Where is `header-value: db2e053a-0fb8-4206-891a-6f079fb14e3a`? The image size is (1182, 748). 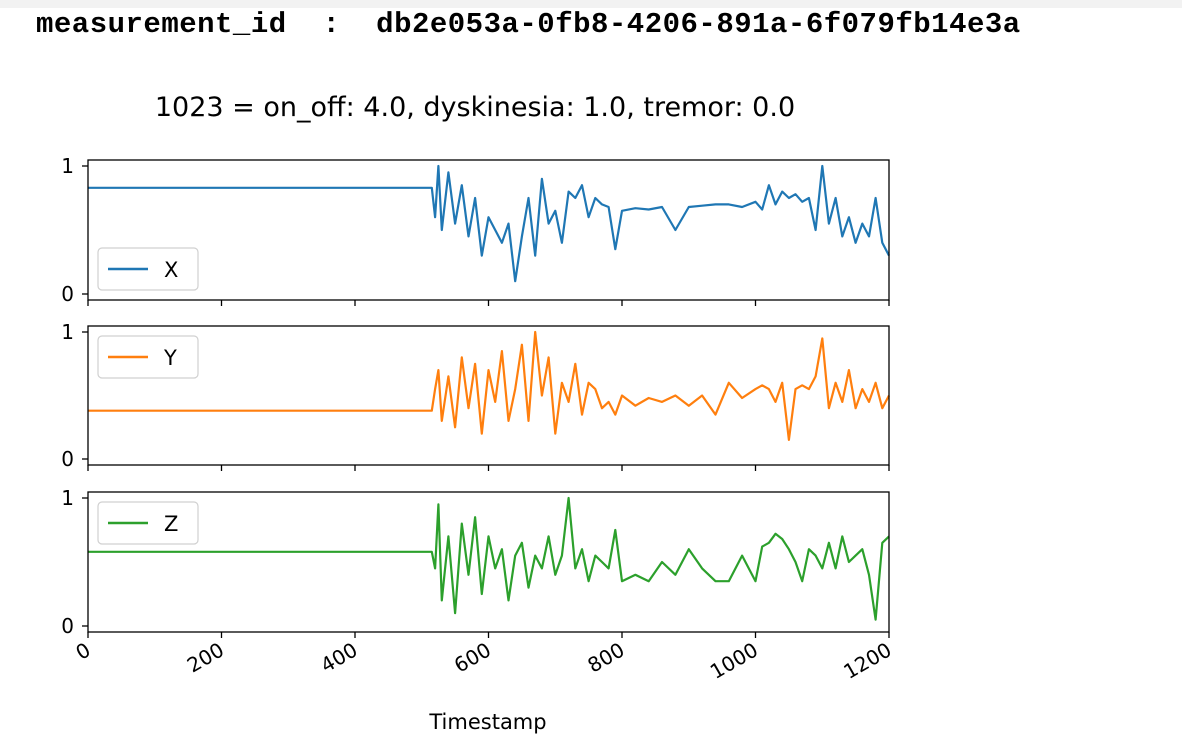
header-value: db2e053a-0fb8-4206-891a-6f079fb14e3a is located at coordinates (698, 24).